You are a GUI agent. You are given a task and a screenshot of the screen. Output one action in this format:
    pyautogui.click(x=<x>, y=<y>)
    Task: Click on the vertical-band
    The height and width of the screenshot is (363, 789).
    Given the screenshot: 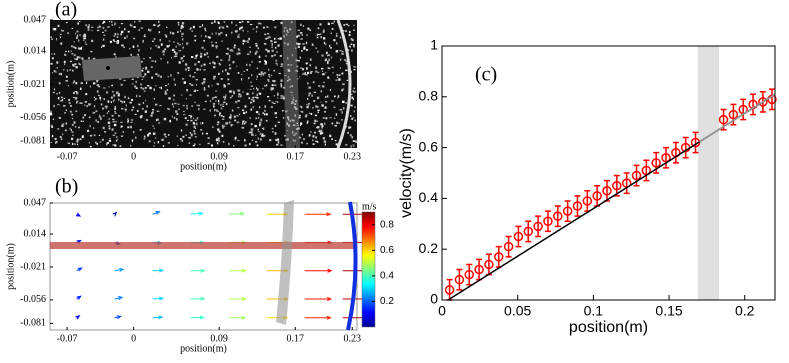 What is the action you would take?
    pyautogui.click(x=285, y=262)
    